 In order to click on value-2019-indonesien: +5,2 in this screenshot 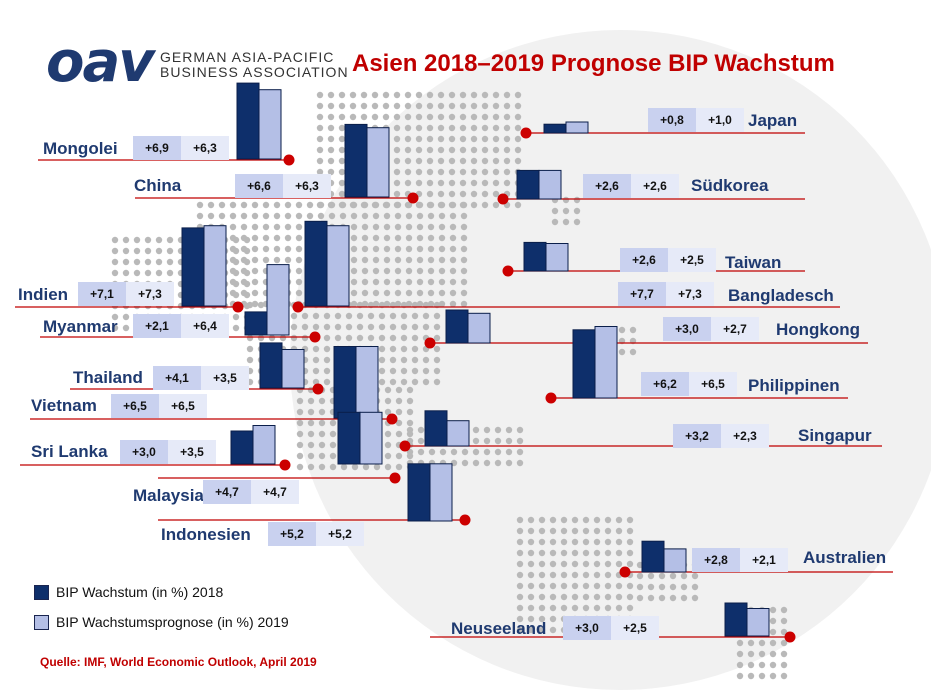, I will do `click(340, 534)`.